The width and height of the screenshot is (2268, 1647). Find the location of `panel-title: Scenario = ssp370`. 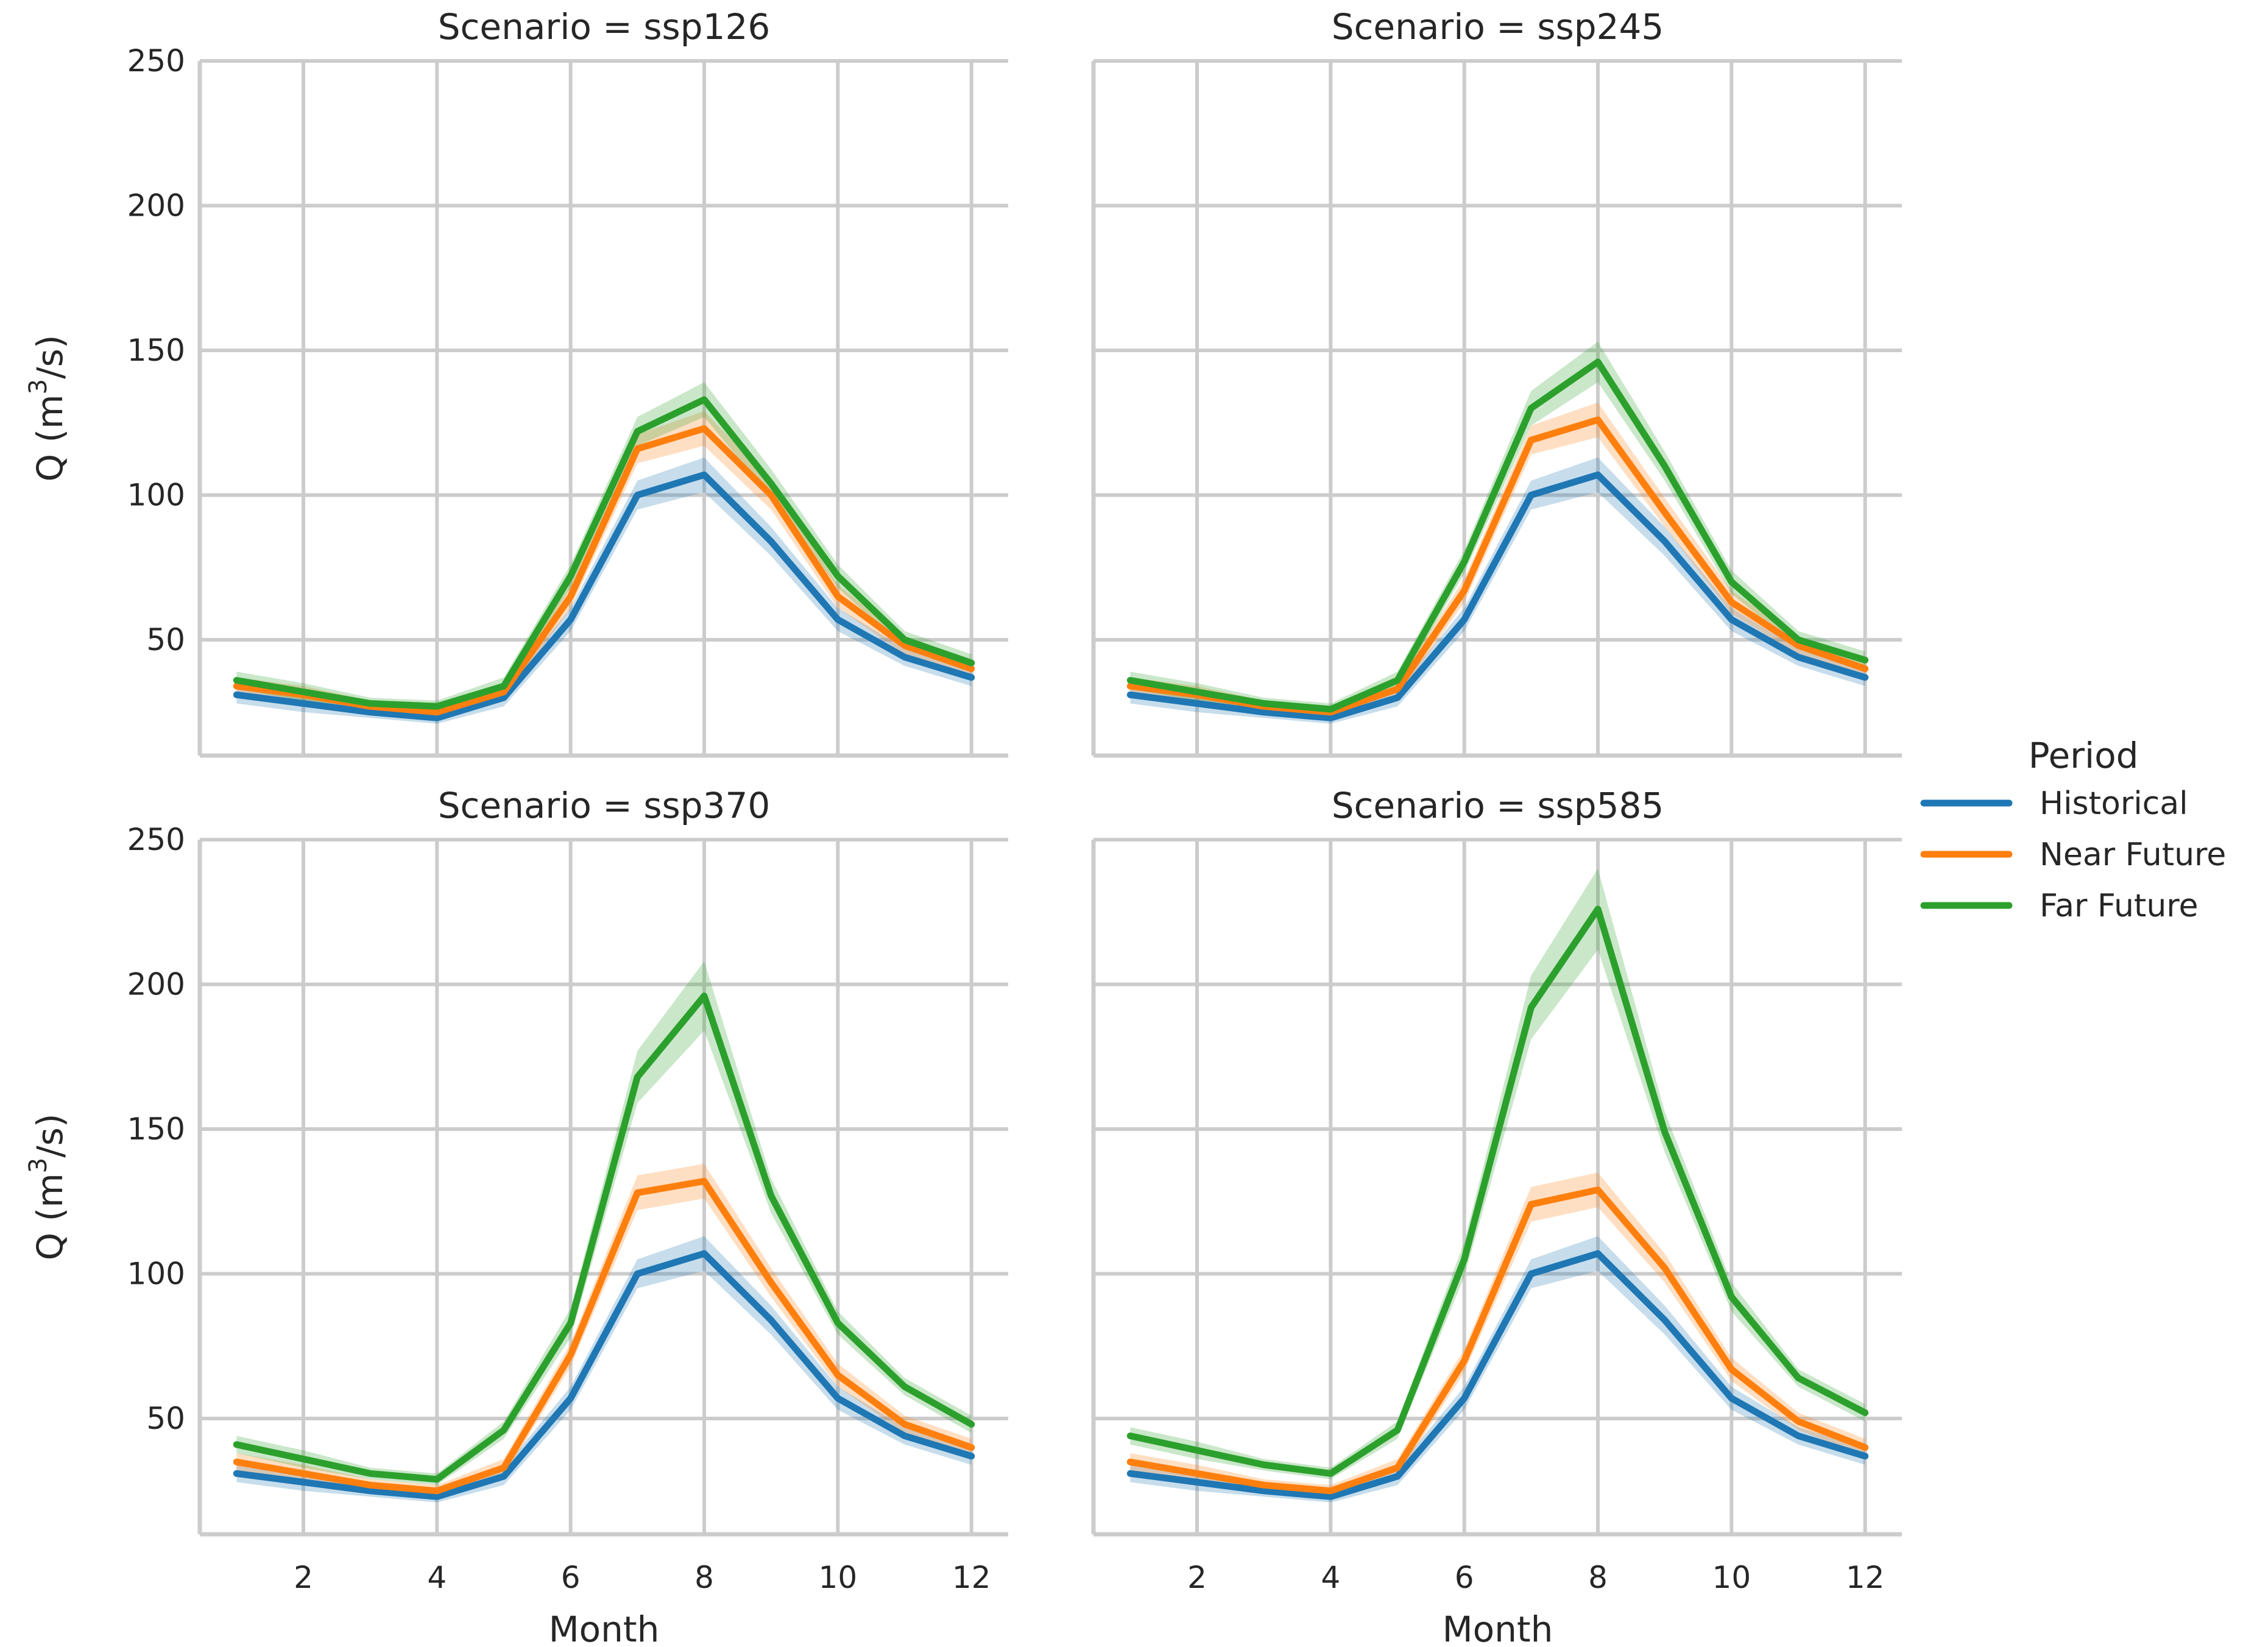

panel-title: Scenario = ssp370 is located at coordinates (604, 806).